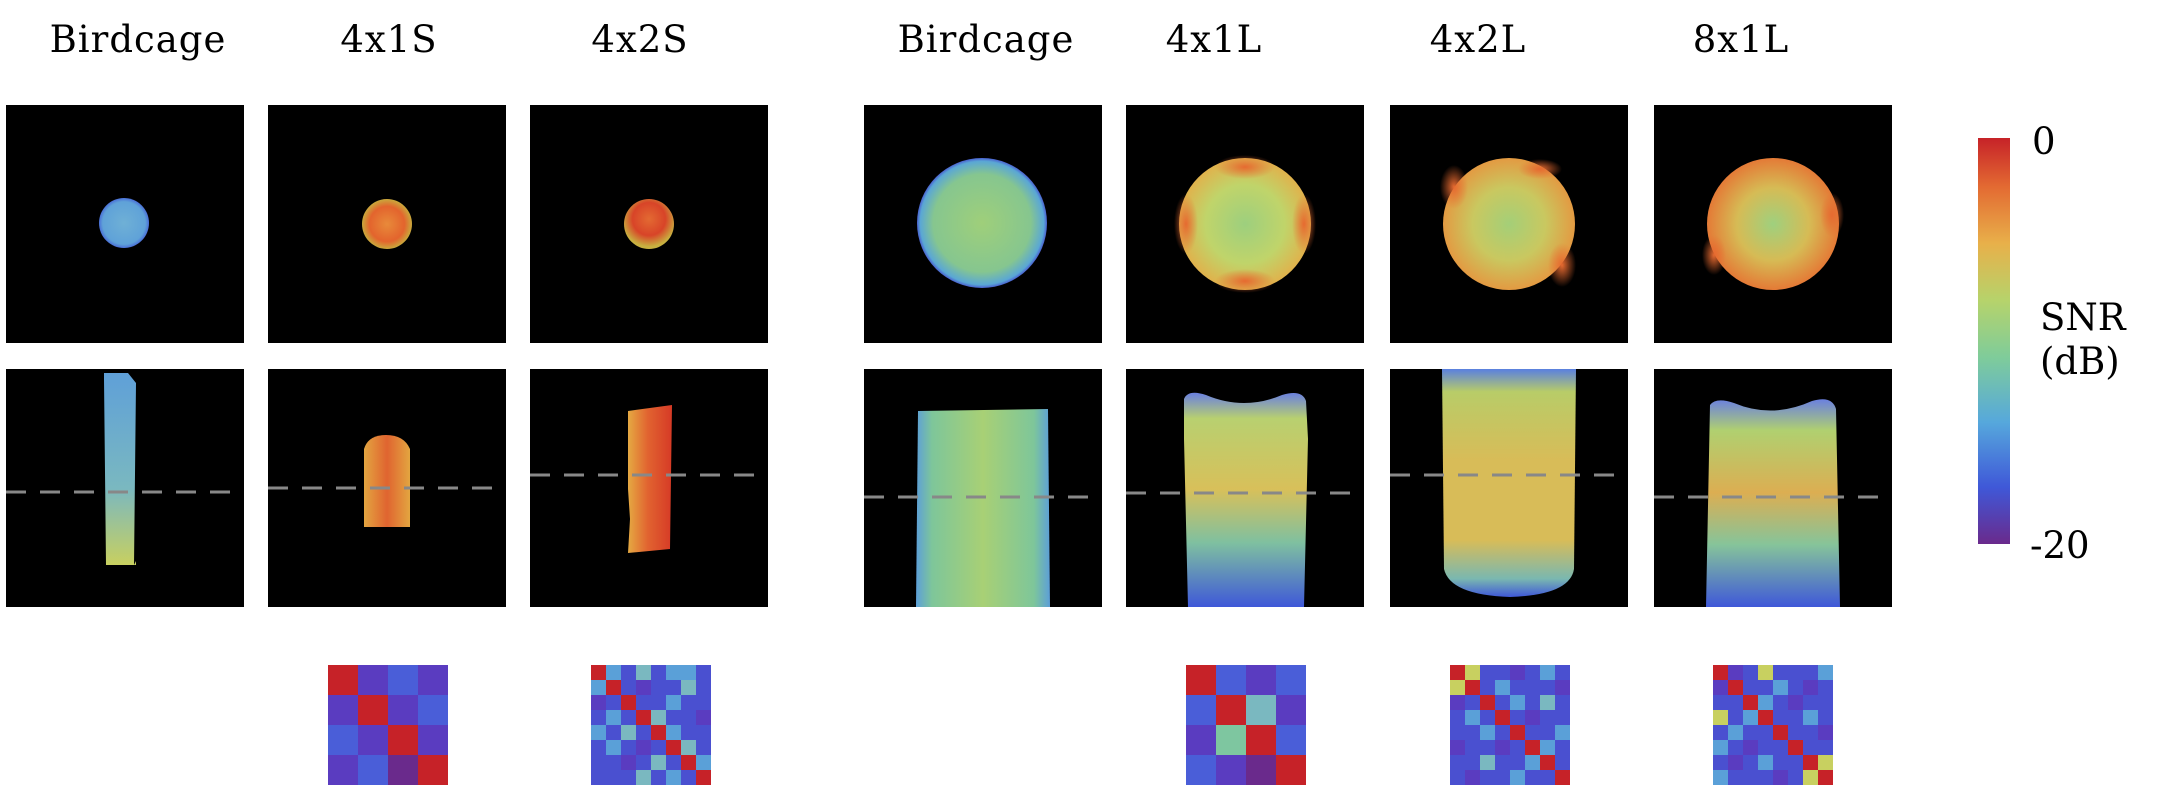  What do you see at coordinates (387, 488) in the screenshot?
I see `coronal-snr-map-4x1s` at bounding box center [387, 488].